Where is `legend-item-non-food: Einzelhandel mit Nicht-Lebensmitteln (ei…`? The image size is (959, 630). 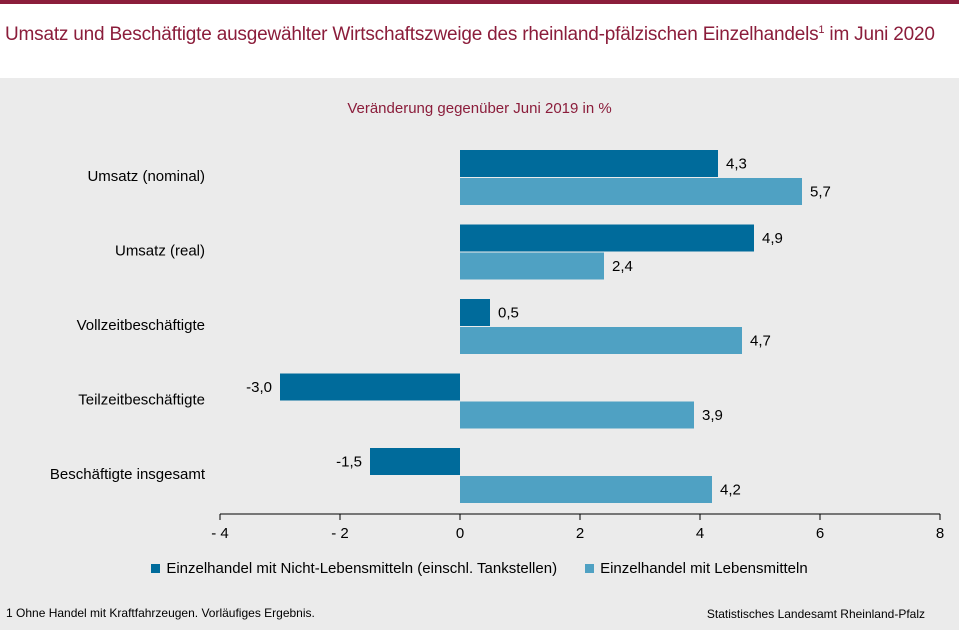 legend-item-non-food: Einzelhandel mit Nicht-Lebensmitteln (ei… is located at coordinates (354, 568).